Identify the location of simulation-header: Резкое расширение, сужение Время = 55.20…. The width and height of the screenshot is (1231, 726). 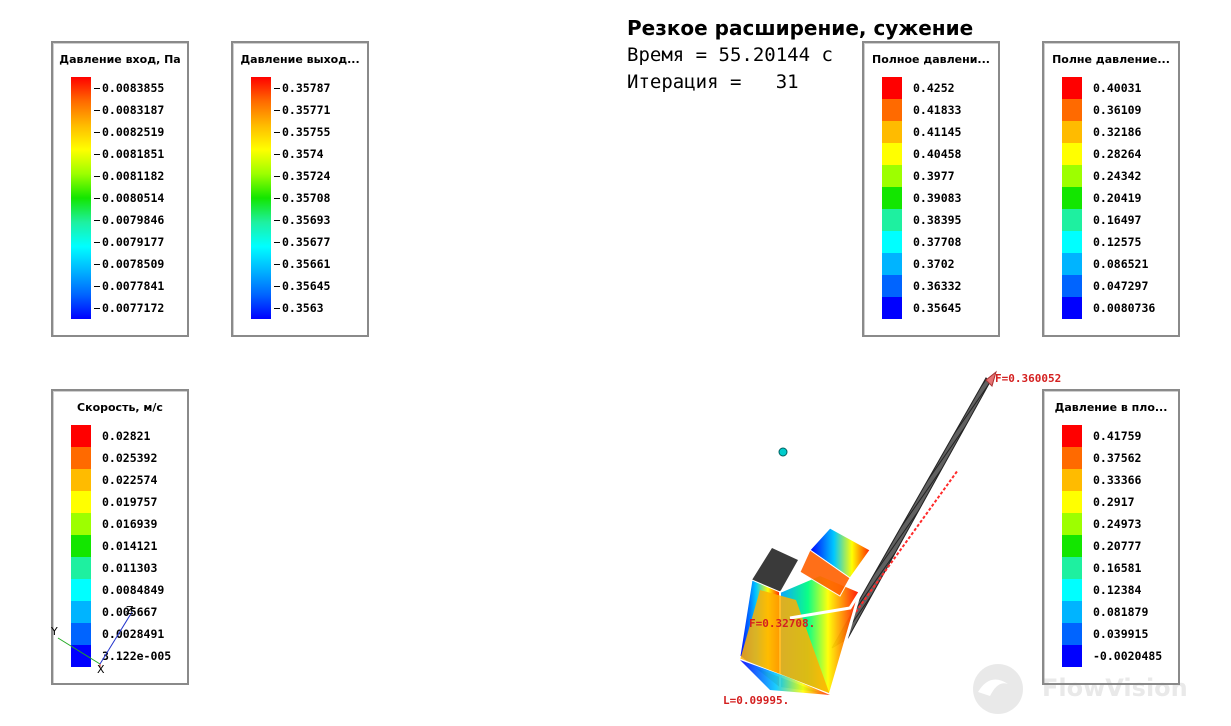
(800, 55).